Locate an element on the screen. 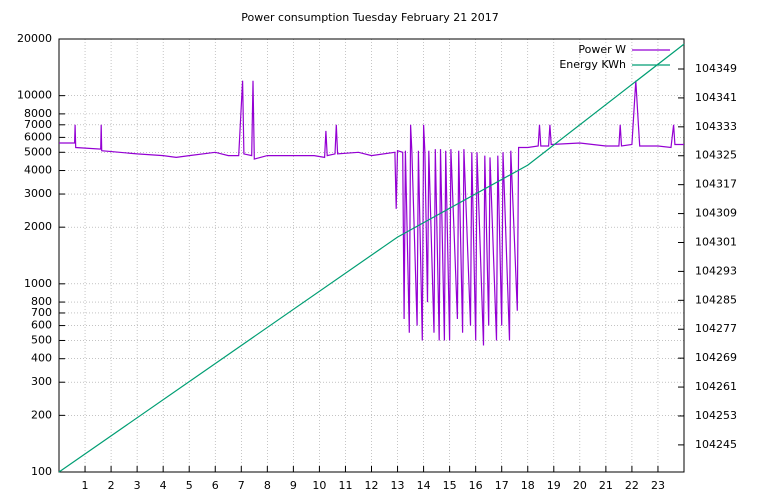 This screenshot has width=768, height=500. y2-tick-label: 104317 is located at coordinates (716, 184).